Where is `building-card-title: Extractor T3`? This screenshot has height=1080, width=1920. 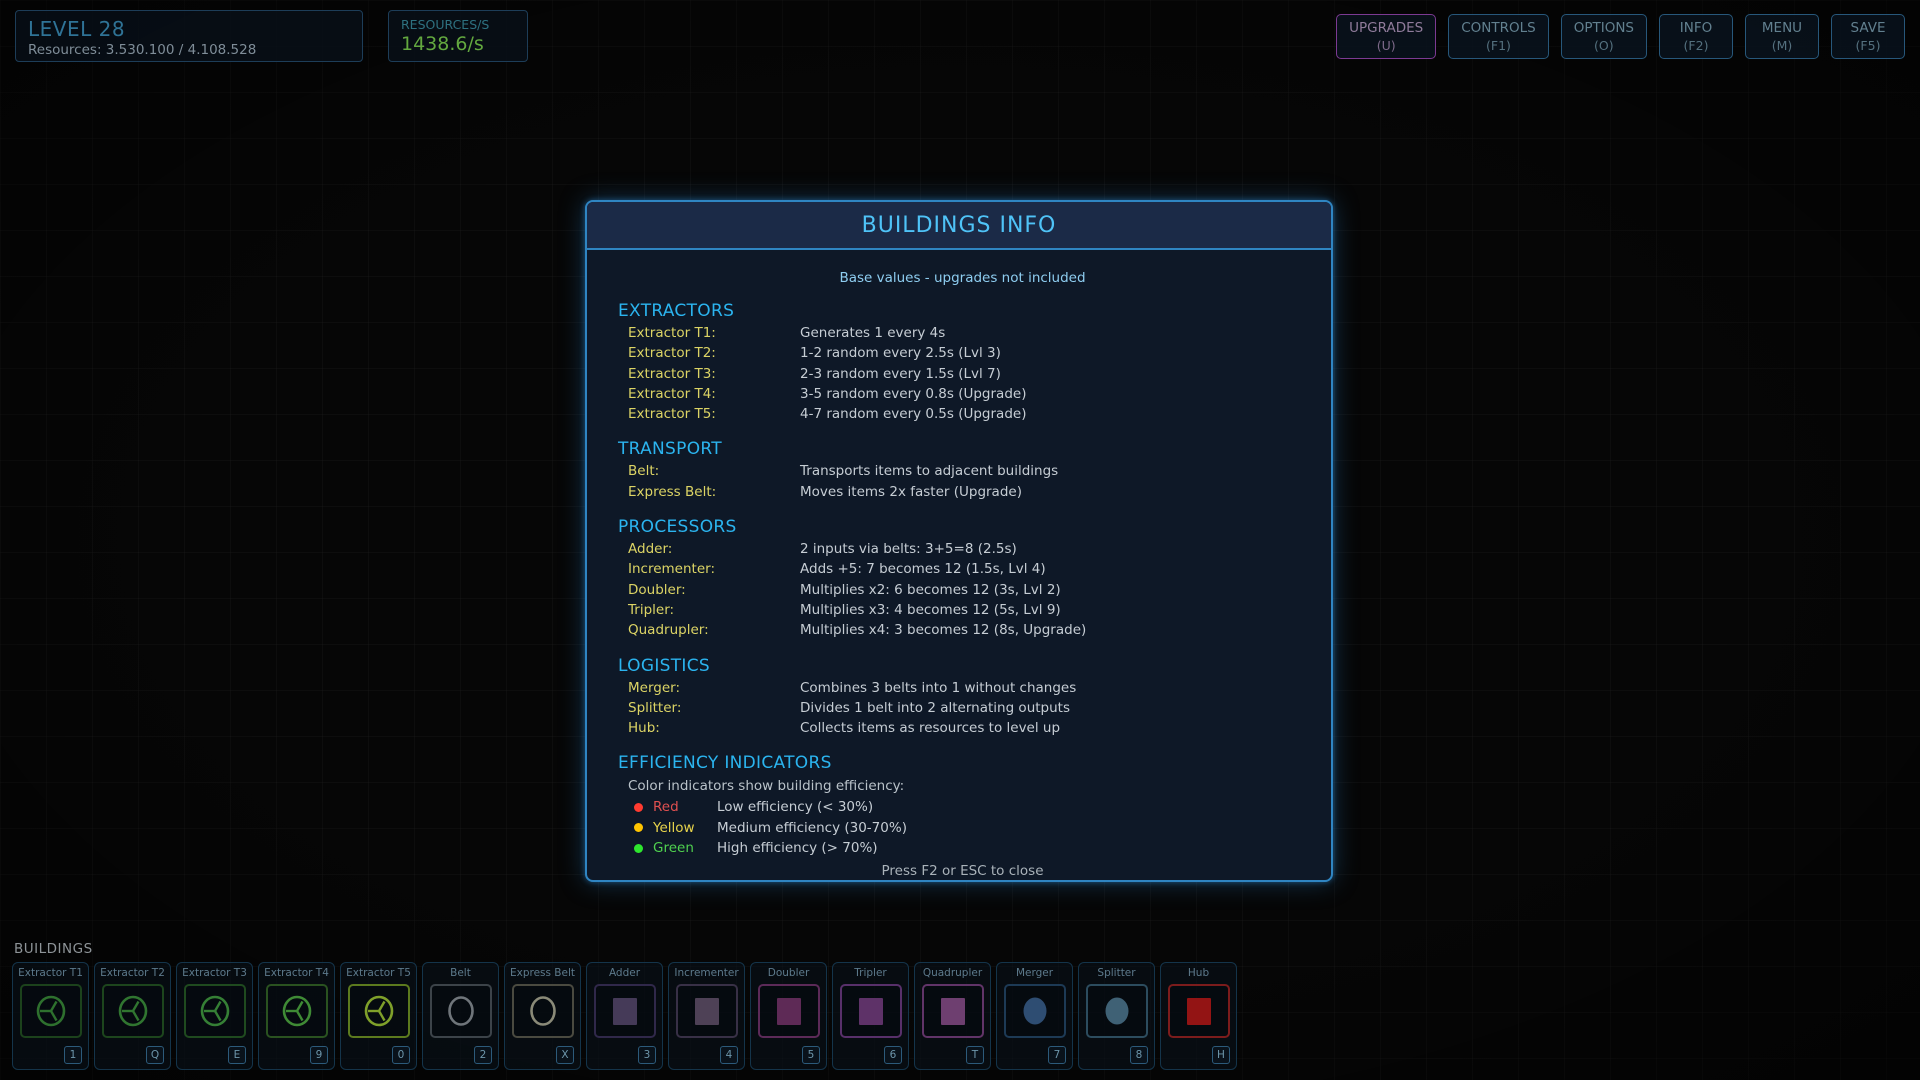 building-card-title: Extractor T3 is located at coordinates (214, 973).